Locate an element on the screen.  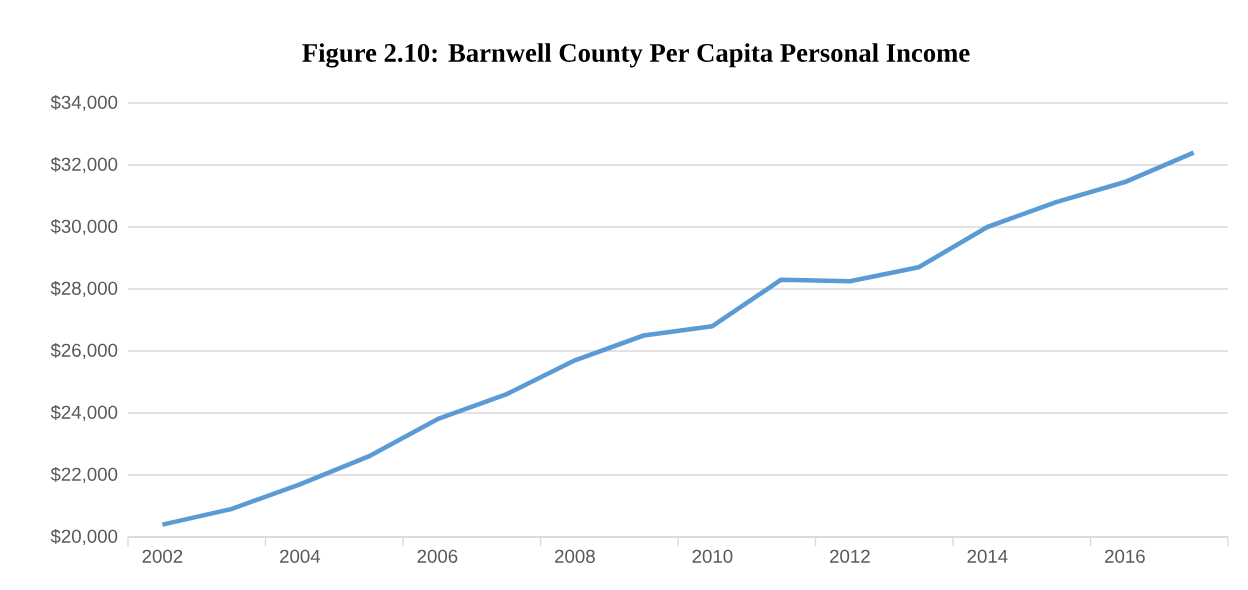
x-tick-label: 2016 is located at coordinates (1125, 556).